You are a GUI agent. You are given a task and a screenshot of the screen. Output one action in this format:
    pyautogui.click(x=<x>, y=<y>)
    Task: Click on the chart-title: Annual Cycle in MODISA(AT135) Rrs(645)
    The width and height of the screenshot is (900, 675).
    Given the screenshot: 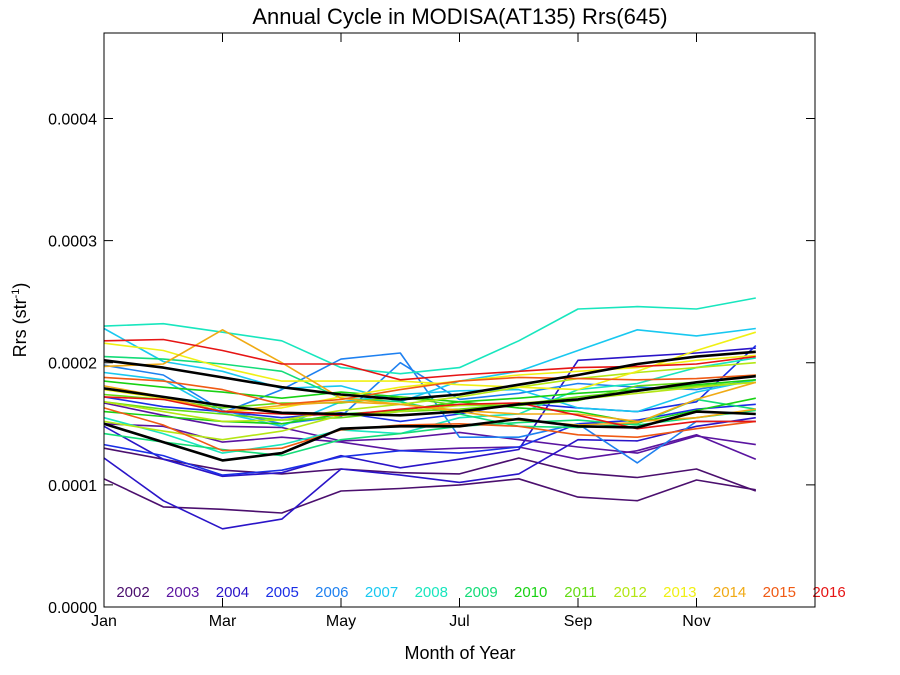 What is the action you would take?
    pyautogui.click(x=459, y=16)
    